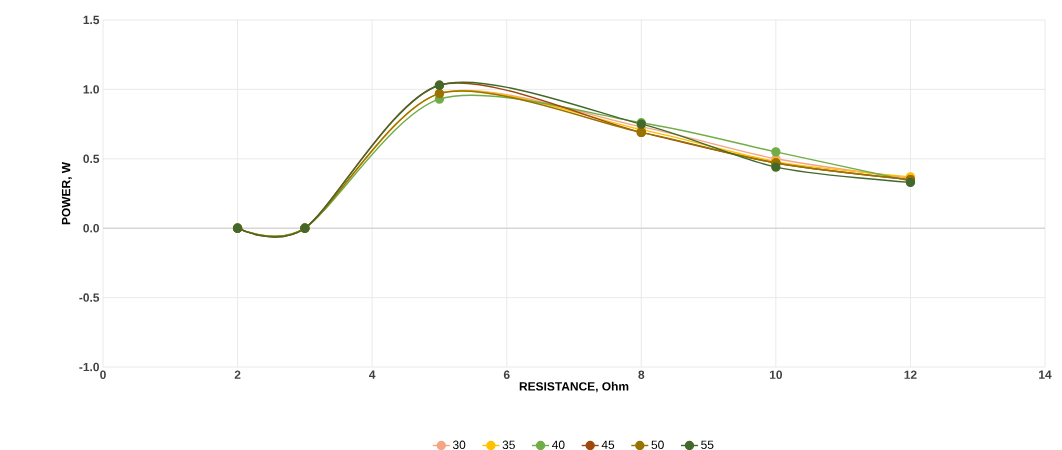  What do you see at coordinates (67, 193) in the screenshot?
I see `y-axis-title: POWER, W` at bounding box center [67, 193].